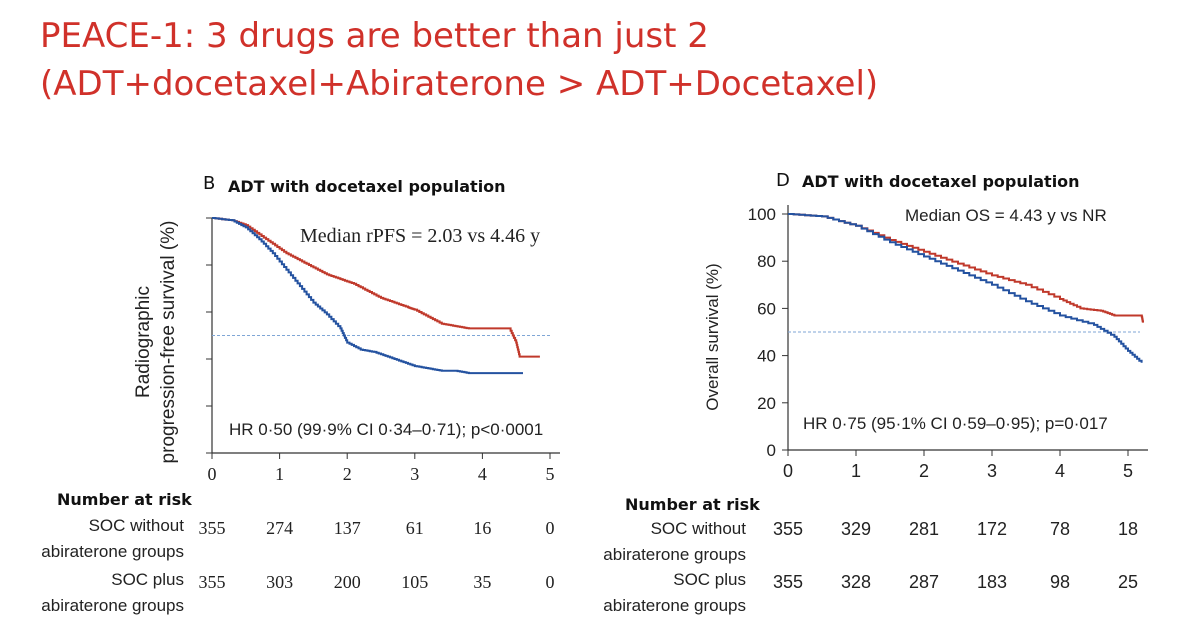 Image resolution: width=1200 pixels, height=641 pixels. I want to click on panel-d-x-tick-label: 5, so click(1128, 471).